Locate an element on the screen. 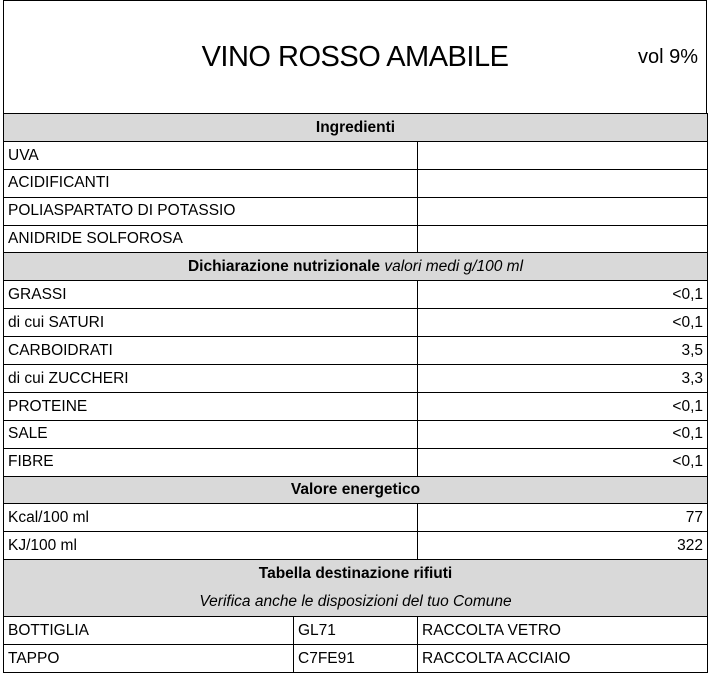  energy-header-row: Valore energetico is located at coordinates (355, 490).